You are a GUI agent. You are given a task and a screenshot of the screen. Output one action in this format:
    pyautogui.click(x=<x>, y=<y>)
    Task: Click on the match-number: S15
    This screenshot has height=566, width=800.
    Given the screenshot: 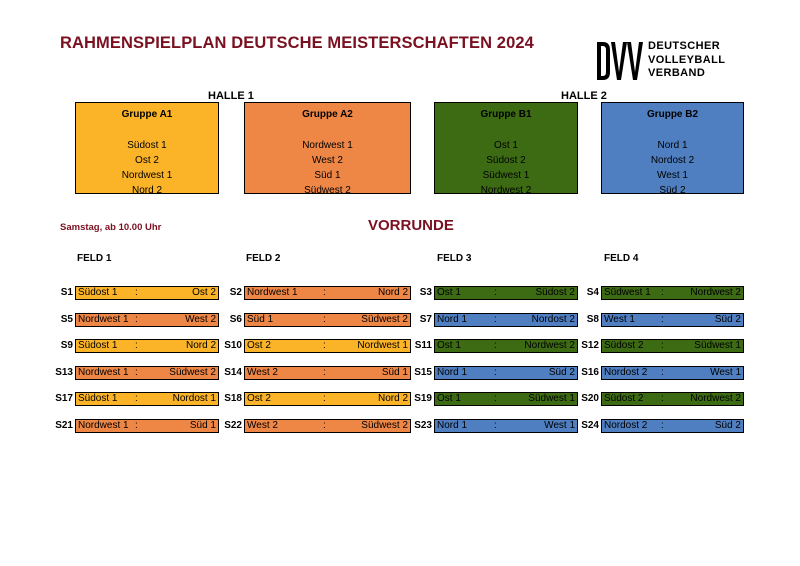 What is the action you would take?
    pyautogui.click(x=423, y=372)
    